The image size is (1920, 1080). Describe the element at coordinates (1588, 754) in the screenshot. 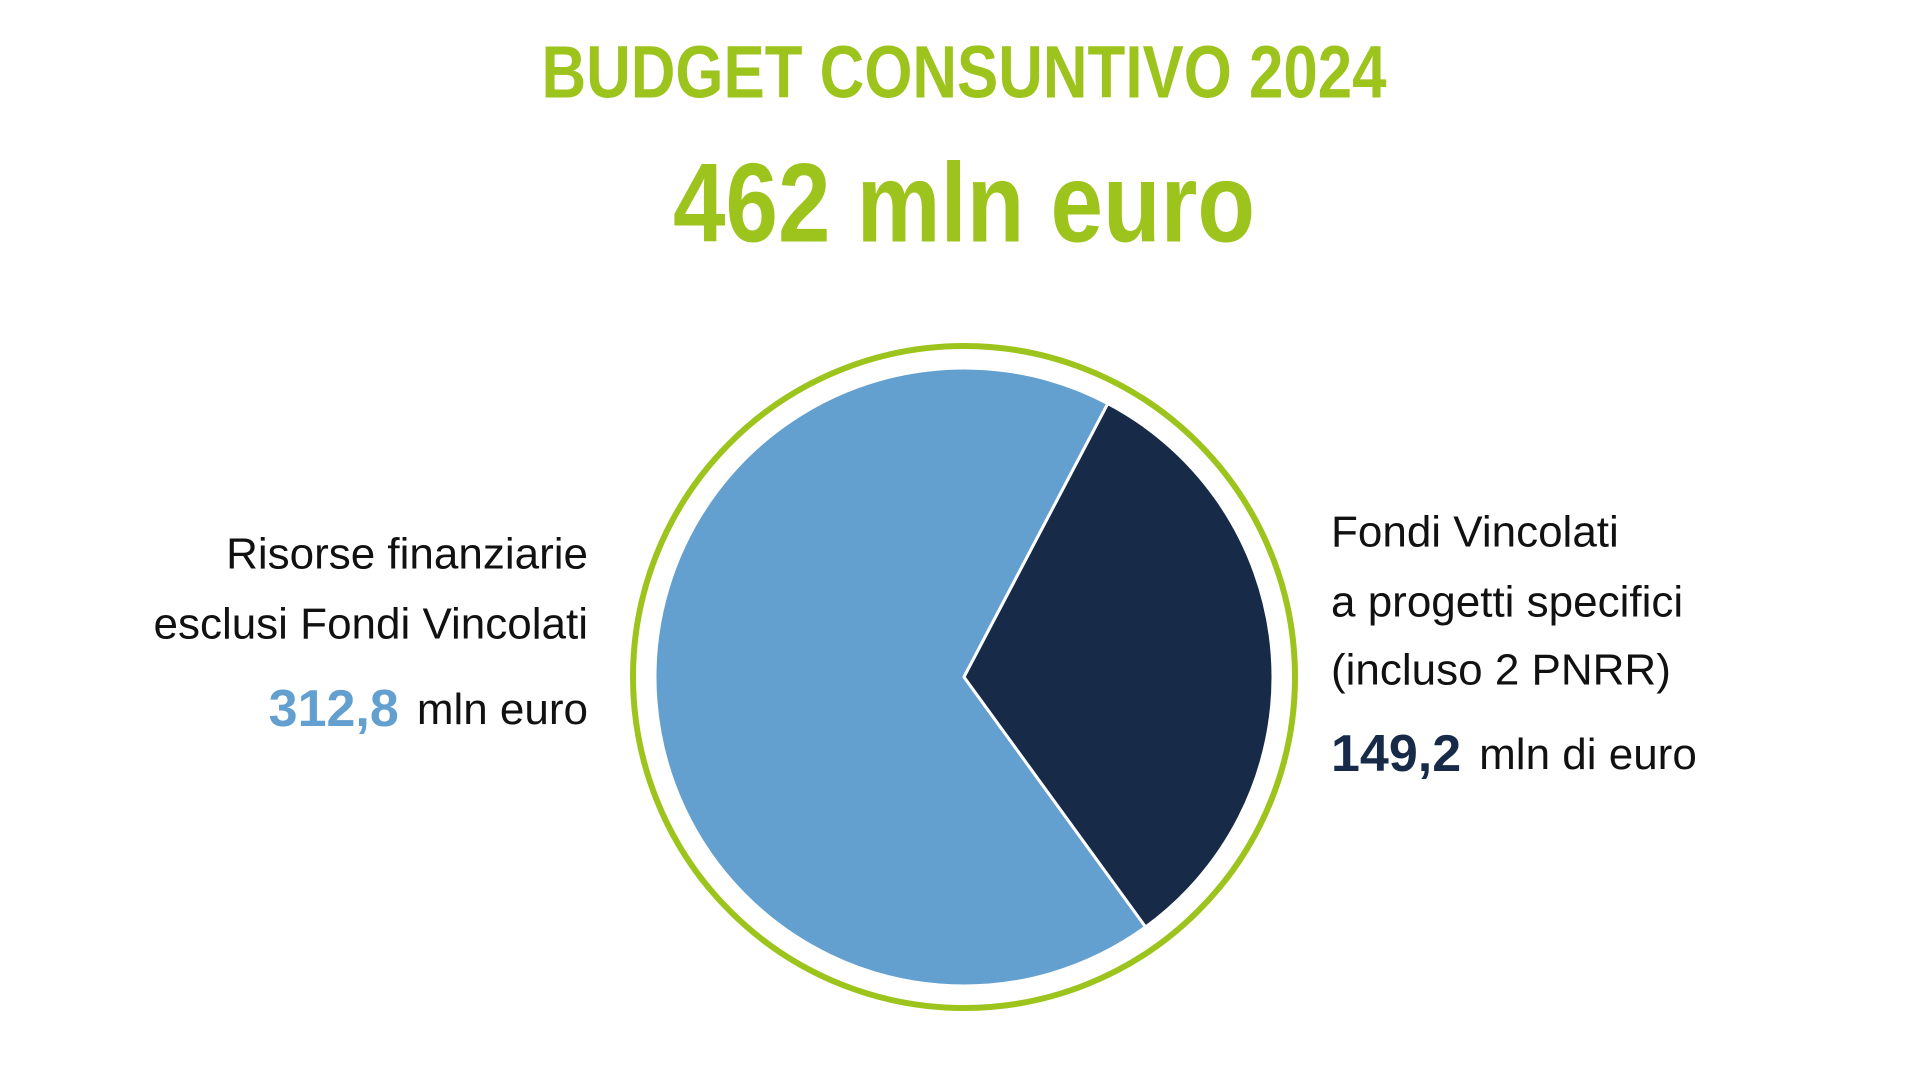

I see `value-unit: mln di euro` at that location.